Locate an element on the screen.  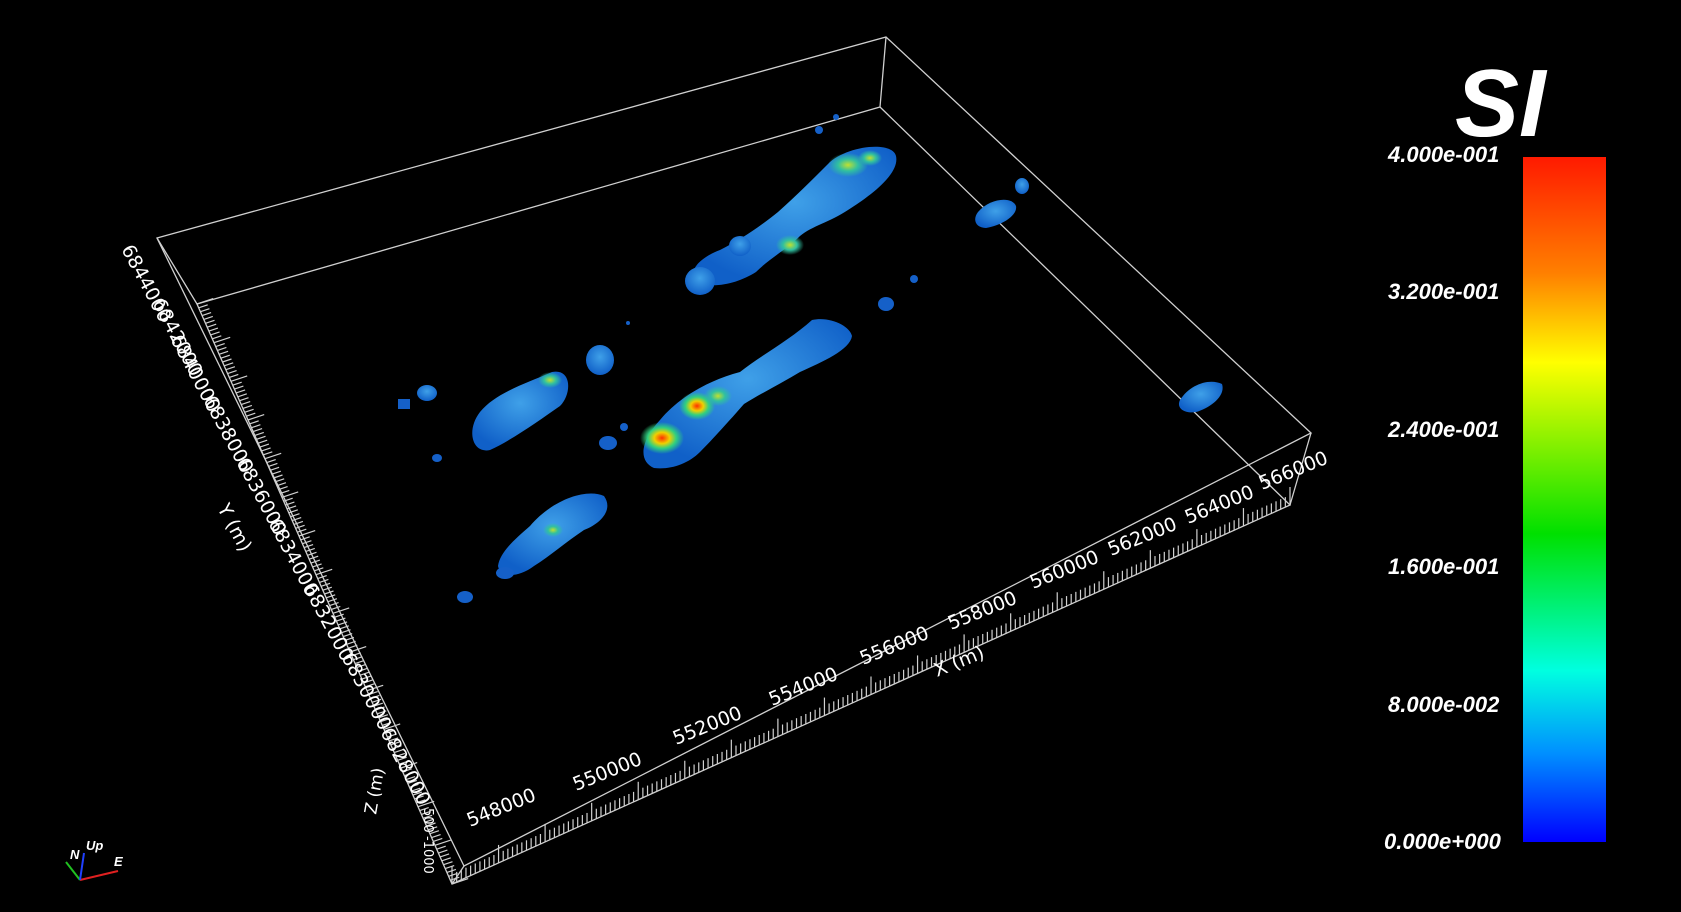
x-tick-label: 560000 is located at coordinates (1064, 570).